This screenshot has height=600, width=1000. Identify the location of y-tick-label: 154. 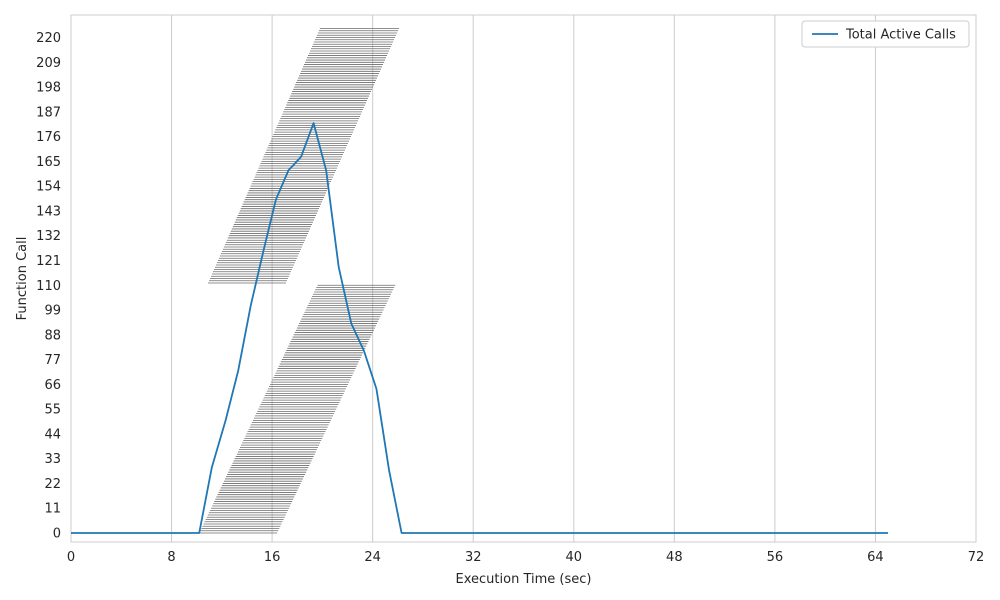
(48, 187).